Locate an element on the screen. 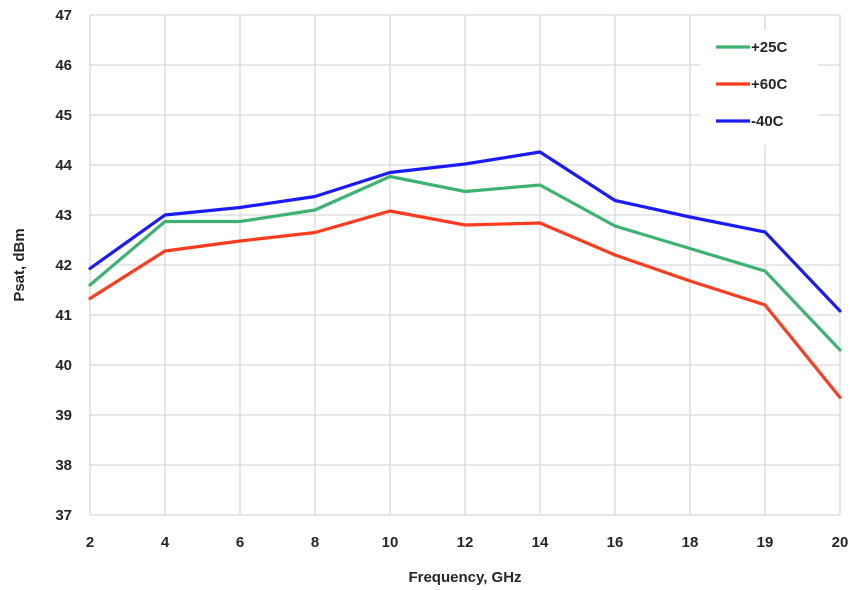 This screenshot has height=590, width=854. y-tick-label: 42 is located at coordinates (63, 265).